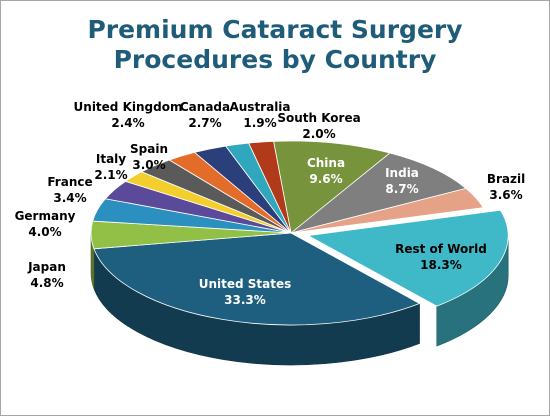 Image resolution: width=550 pixels, height=416 pixels. I want to click on slice-label-canada: Canada, so click(205, 107).